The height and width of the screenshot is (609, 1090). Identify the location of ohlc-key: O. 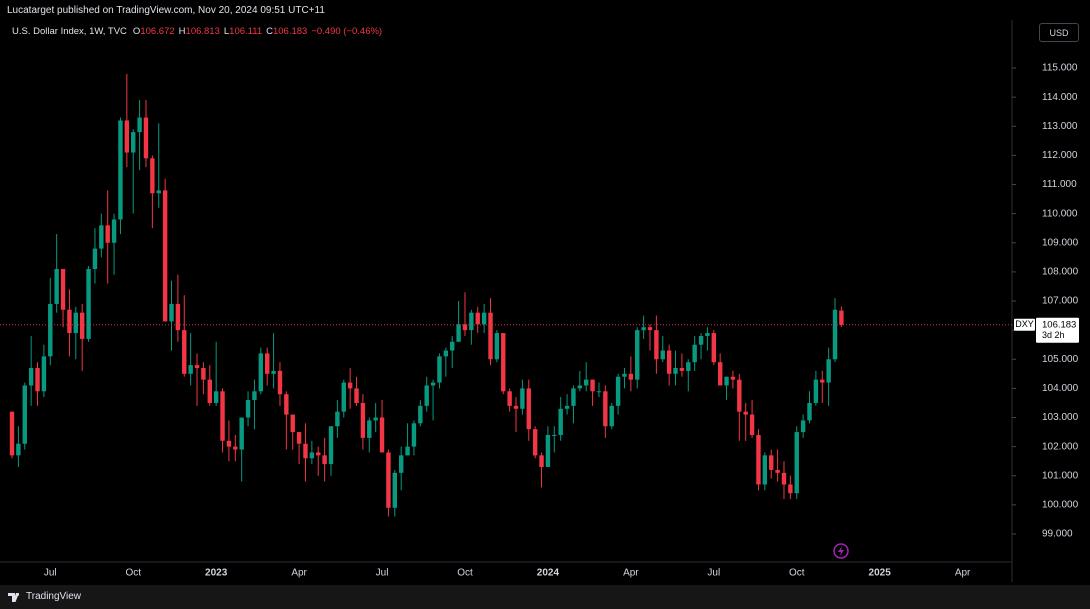
(136, 31).